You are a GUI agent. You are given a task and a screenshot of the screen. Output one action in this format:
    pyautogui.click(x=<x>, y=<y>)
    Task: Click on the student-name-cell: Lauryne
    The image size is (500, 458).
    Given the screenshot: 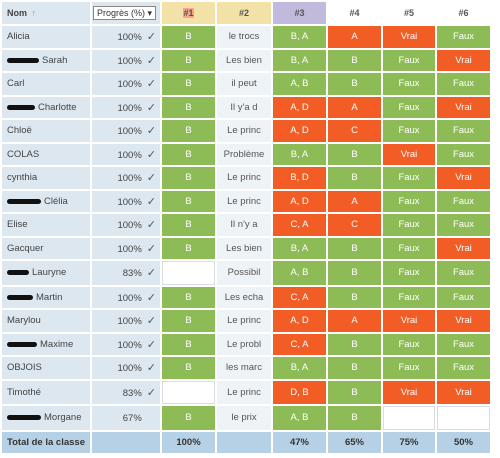 What is the action you would take?
    pyautogui.click(x=46, y=273)
    